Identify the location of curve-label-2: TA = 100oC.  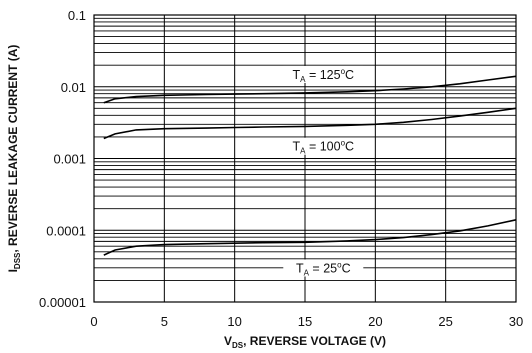
(323, 147).